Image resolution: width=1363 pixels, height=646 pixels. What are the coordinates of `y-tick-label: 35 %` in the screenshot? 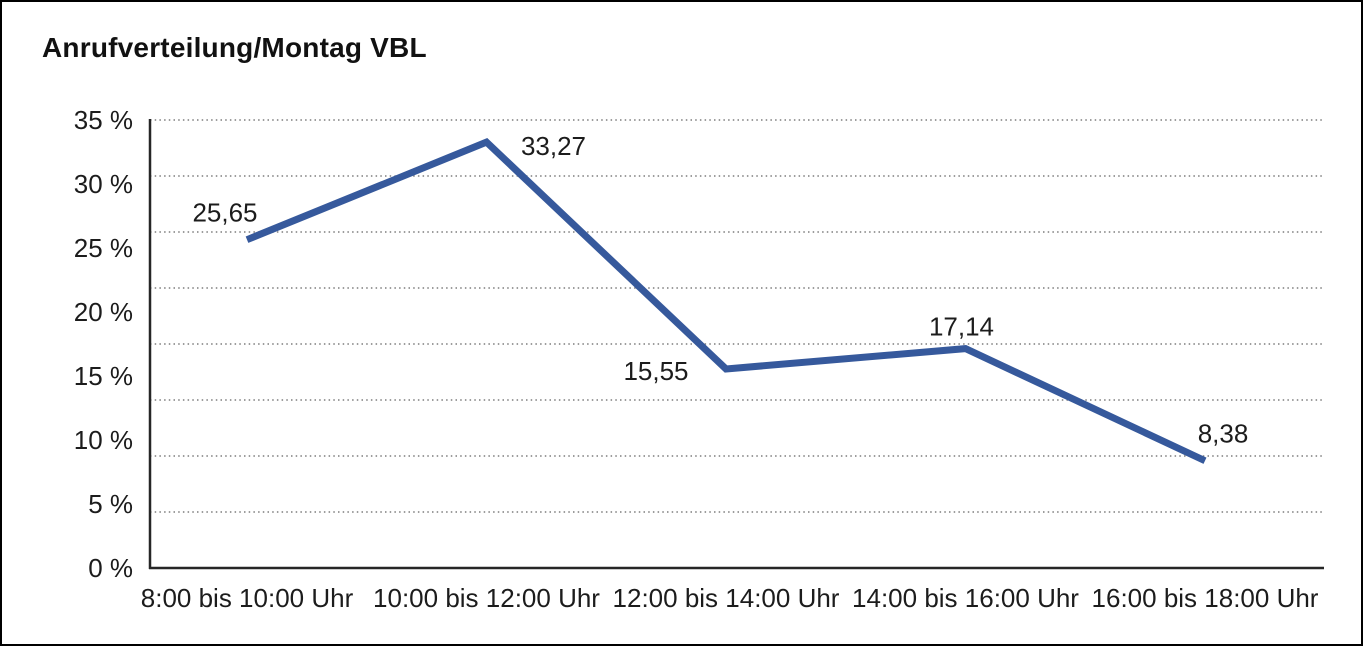 It's located at (103, 120).